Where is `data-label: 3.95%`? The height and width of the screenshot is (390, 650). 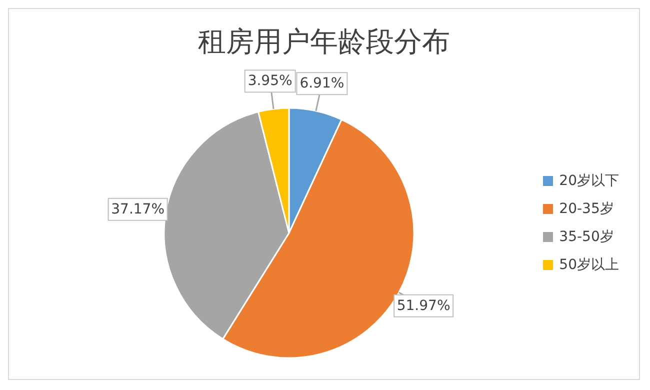 data-label: 3.95% is located at coordinates (270, 81).